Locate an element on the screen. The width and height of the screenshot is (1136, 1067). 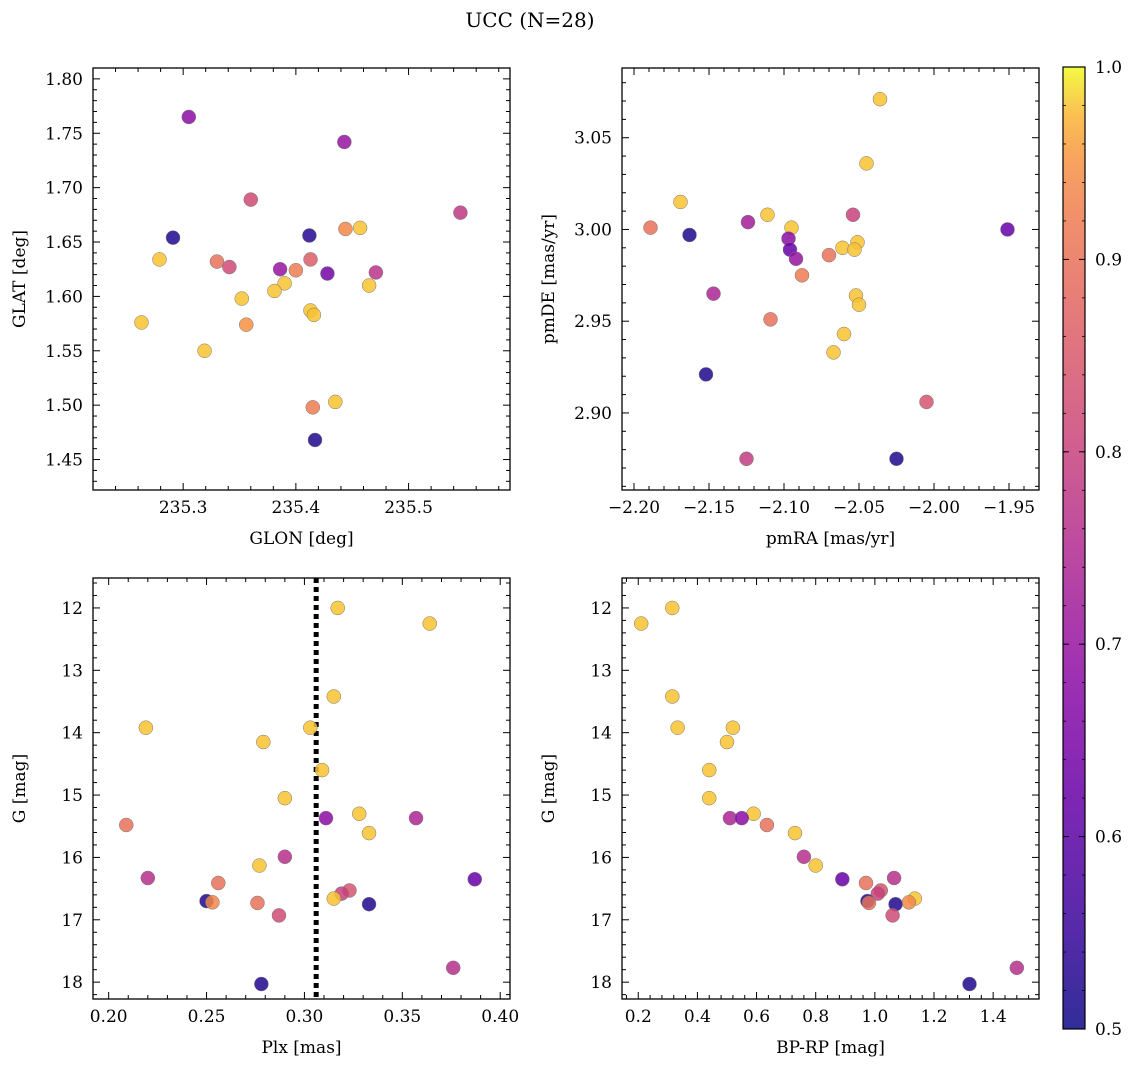
y-tick-label: 1.80 is located at coordinates (64, 80).